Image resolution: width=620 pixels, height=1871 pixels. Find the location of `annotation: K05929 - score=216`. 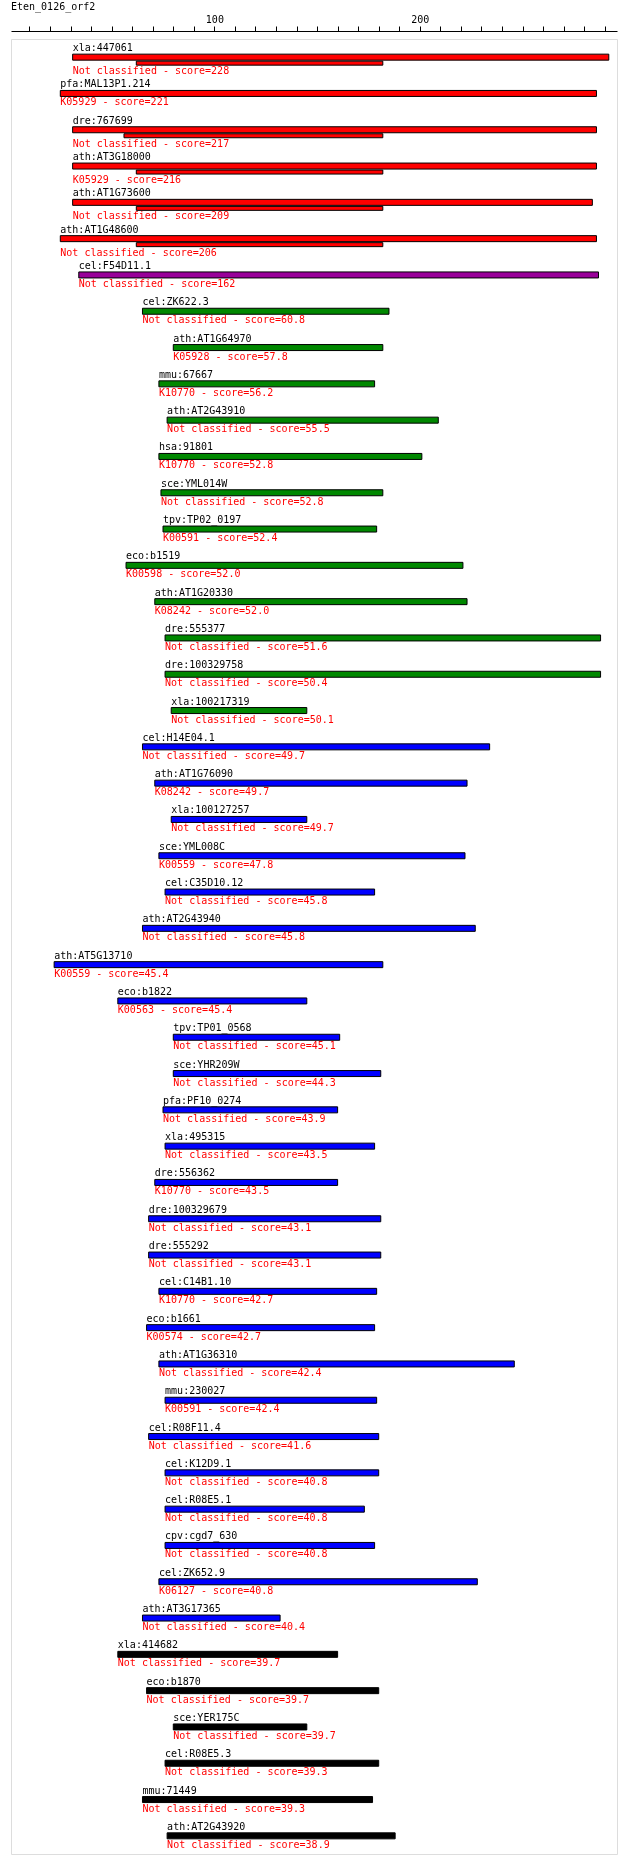

annotation: K05929 - score=216 is located at coordinates (126, 180).